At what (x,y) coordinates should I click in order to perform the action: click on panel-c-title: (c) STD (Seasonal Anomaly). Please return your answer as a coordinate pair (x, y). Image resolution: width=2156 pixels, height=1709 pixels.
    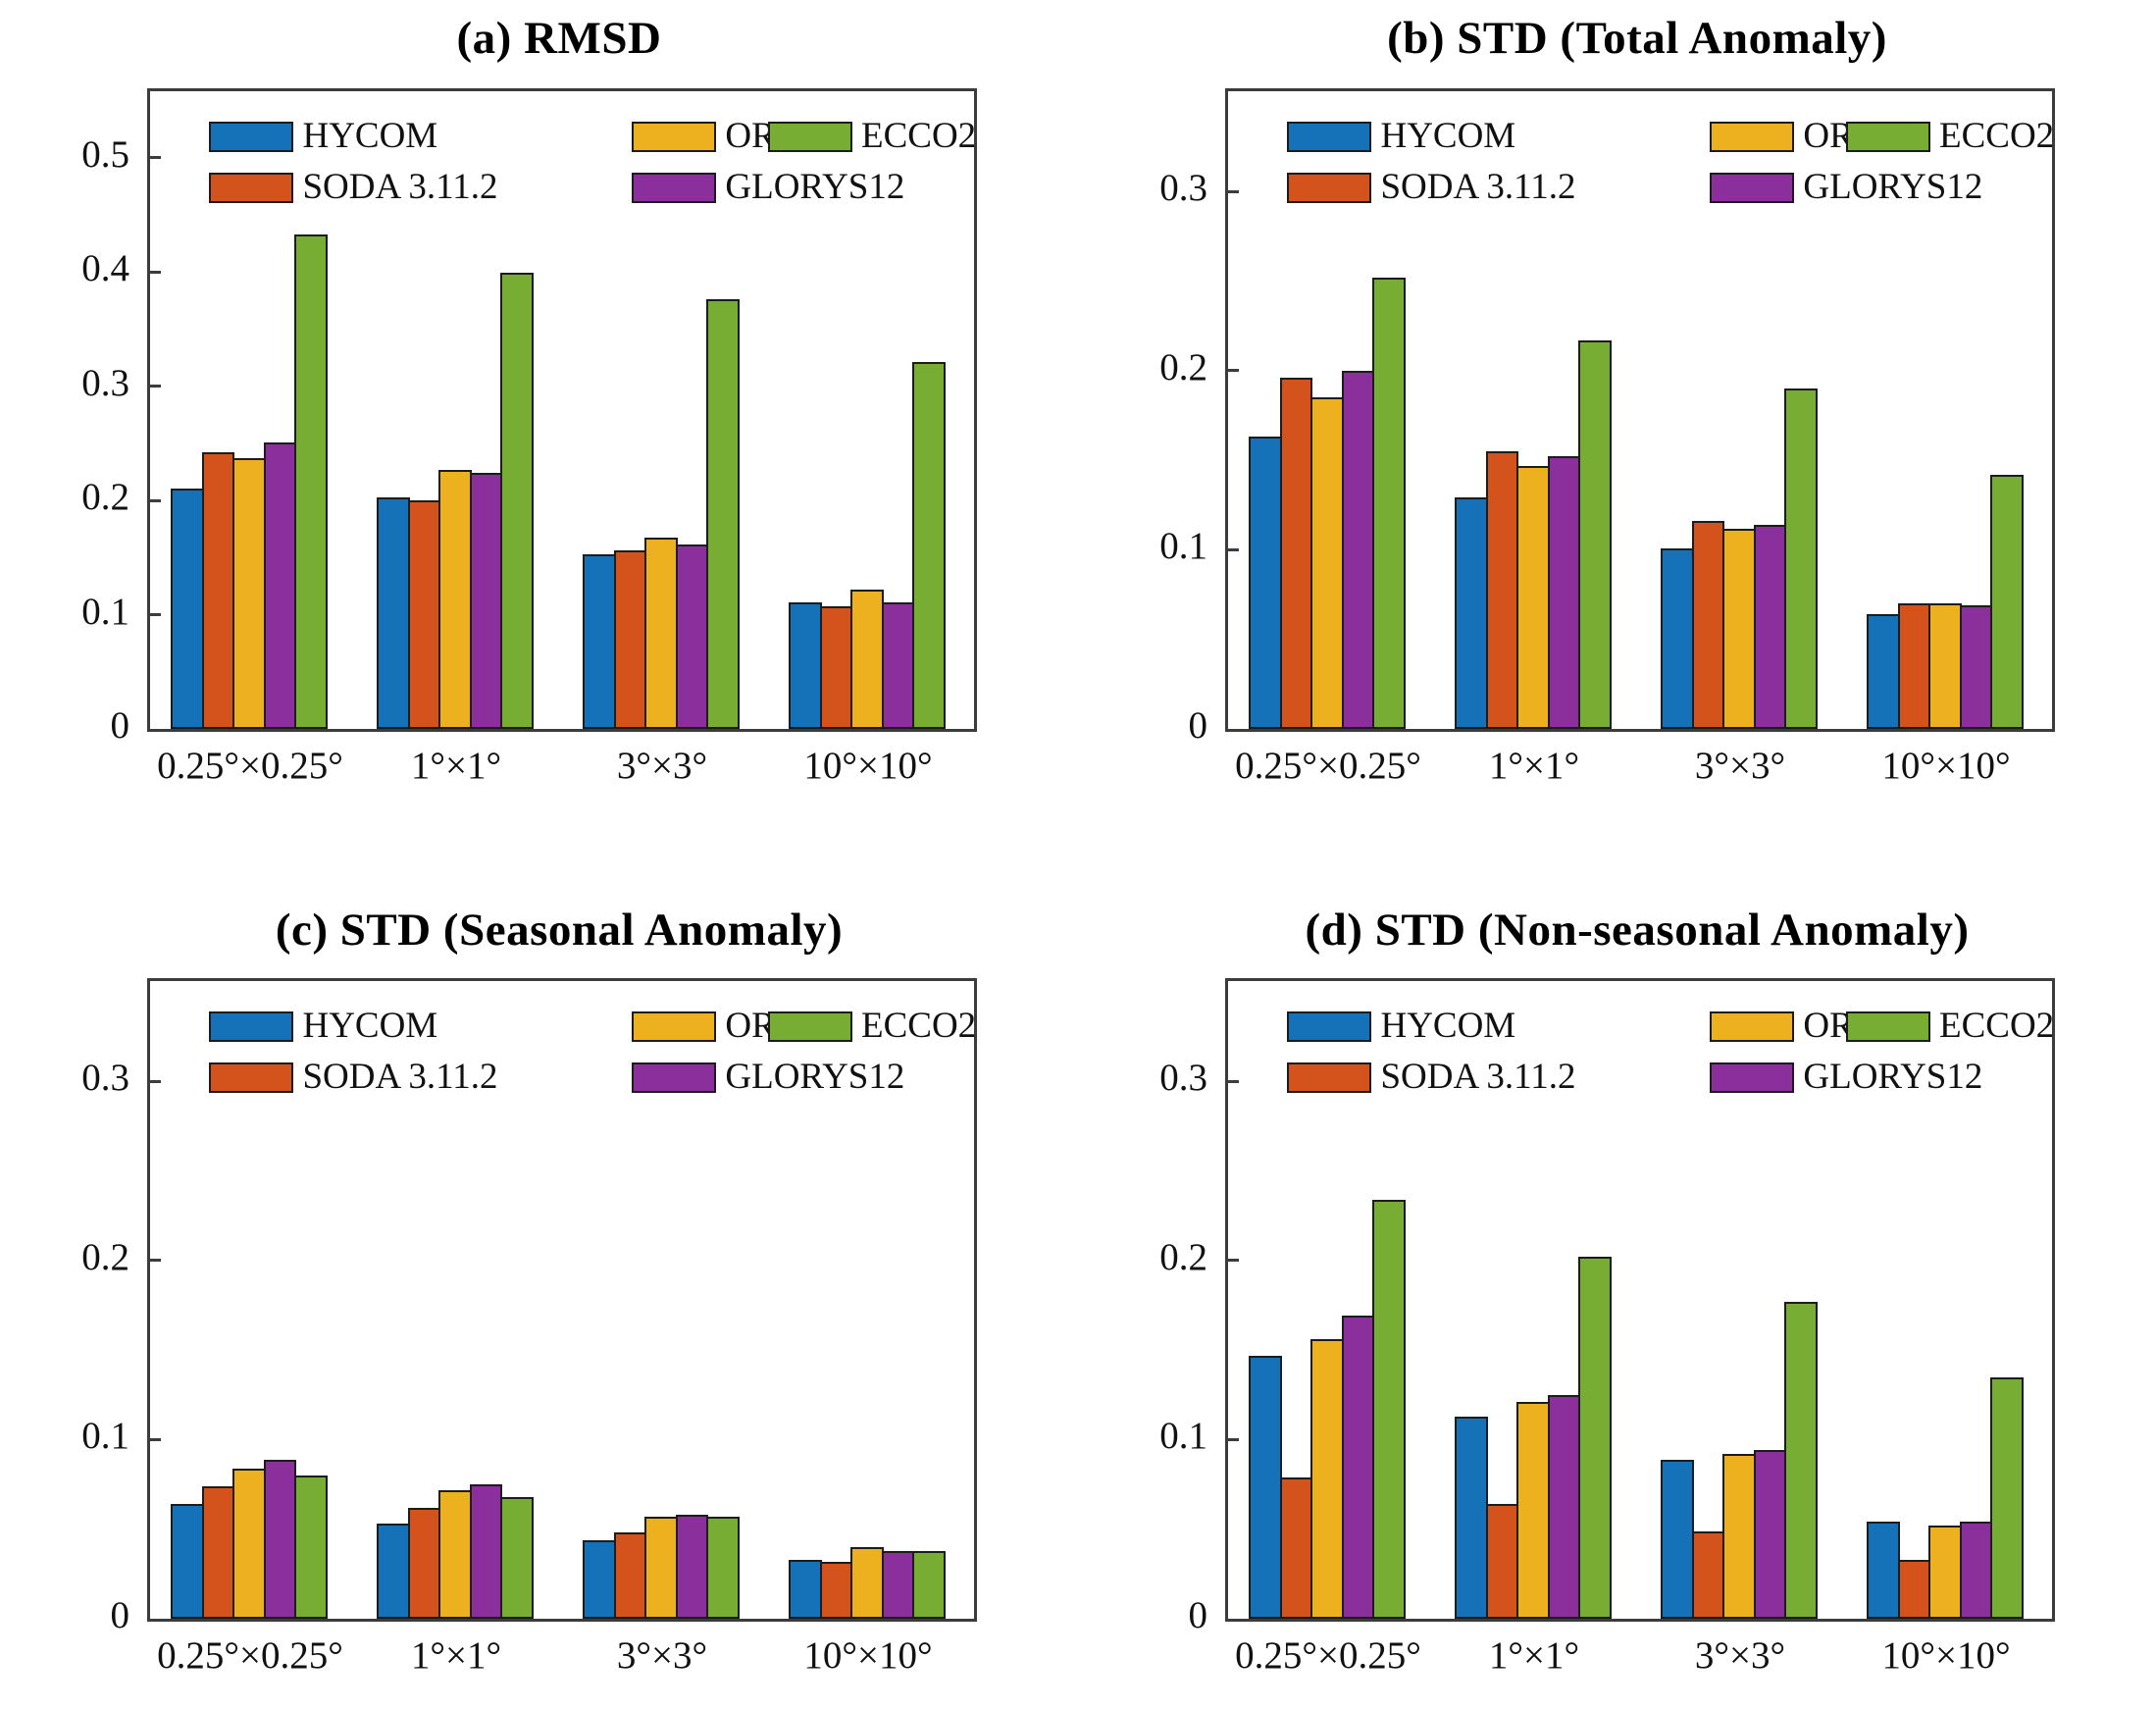
    Looking at the image, I should click on (559, 930).